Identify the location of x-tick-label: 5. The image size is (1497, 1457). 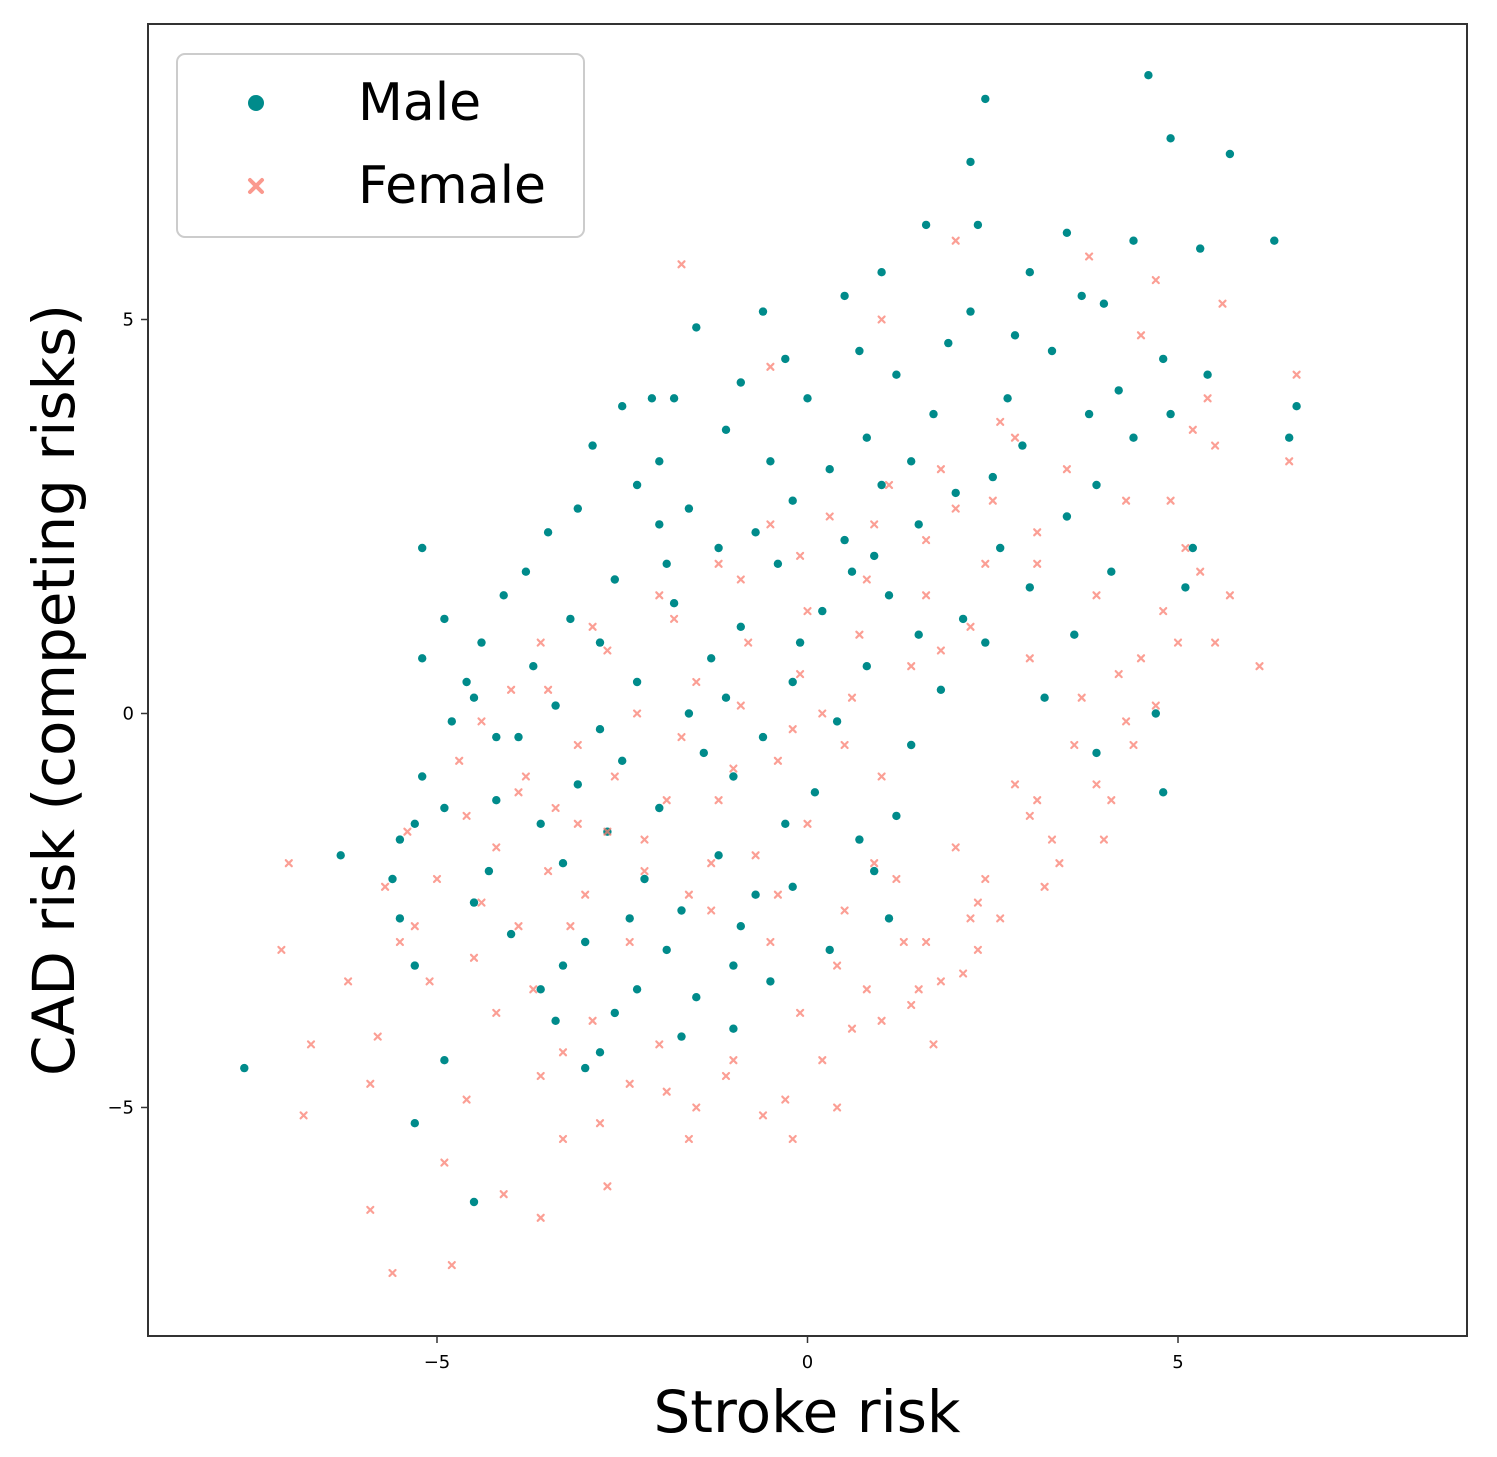
(1177, 1362).